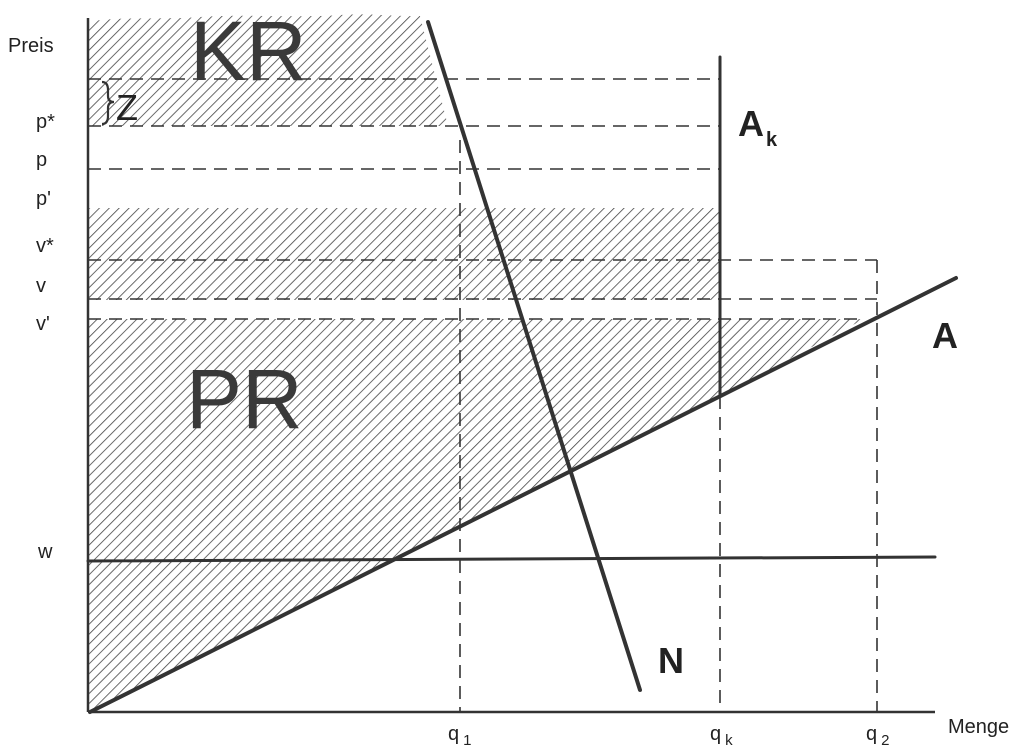 This screenshot has width=1029, height=747. What do you see at coordinates (671, 660) in the screenshot?
I see `curve-label-n: N` at bounding box center [671, 660].